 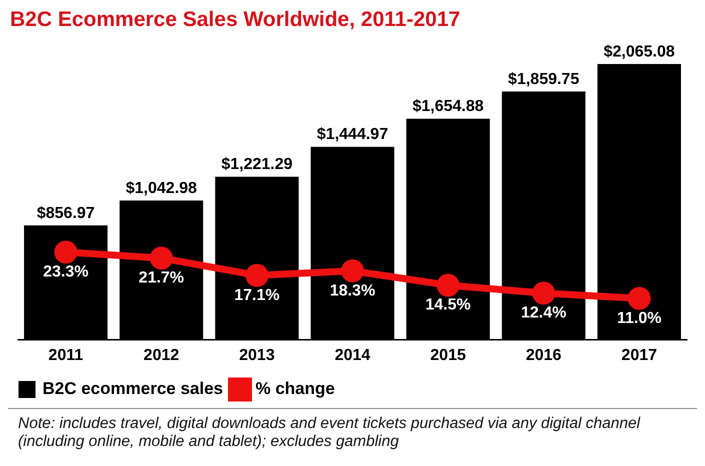 What do you see at coordinates (543, 313) in the screenshot?
I see `data-label: 12.4%` at bounding box center [543, 313].